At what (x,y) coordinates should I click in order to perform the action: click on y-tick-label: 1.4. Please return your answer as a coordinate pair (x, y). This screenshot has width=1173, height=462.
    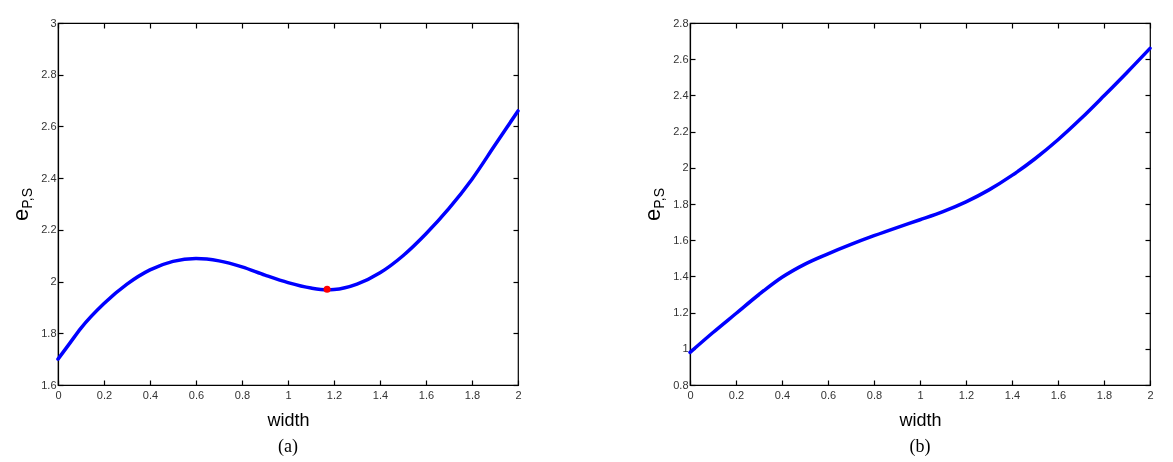
    Looking at the image, I should click on (681, 275).